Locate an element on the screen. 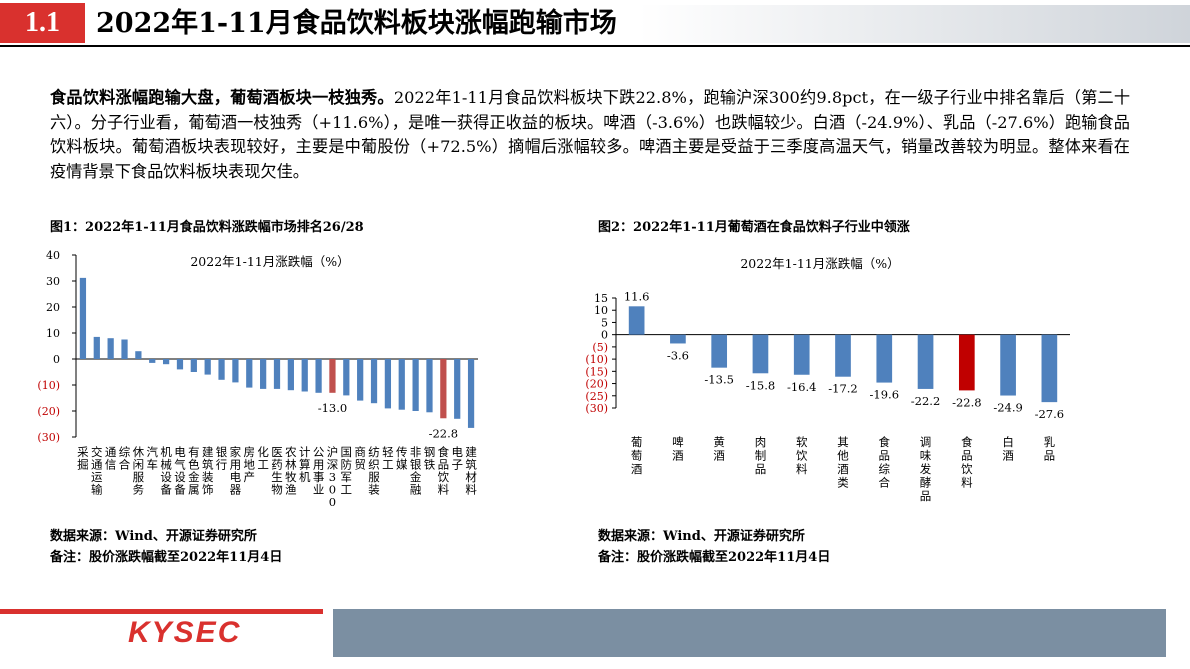 This screenshot has height=669, width=1190. chart1-x-tick-label: 融 is located at coordinates (416, 490).